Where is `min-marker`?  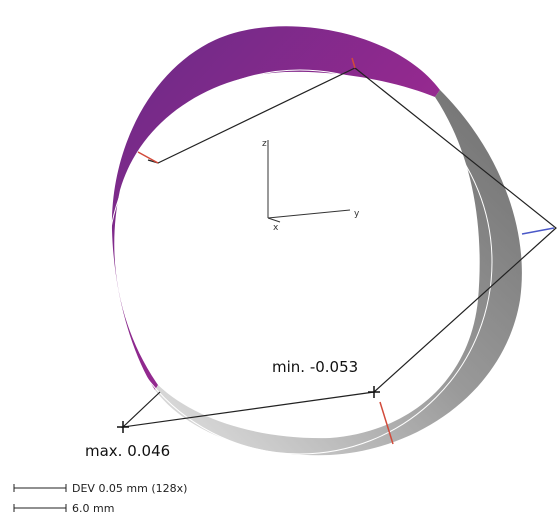
min-marker is located at coordinates (374, 392).